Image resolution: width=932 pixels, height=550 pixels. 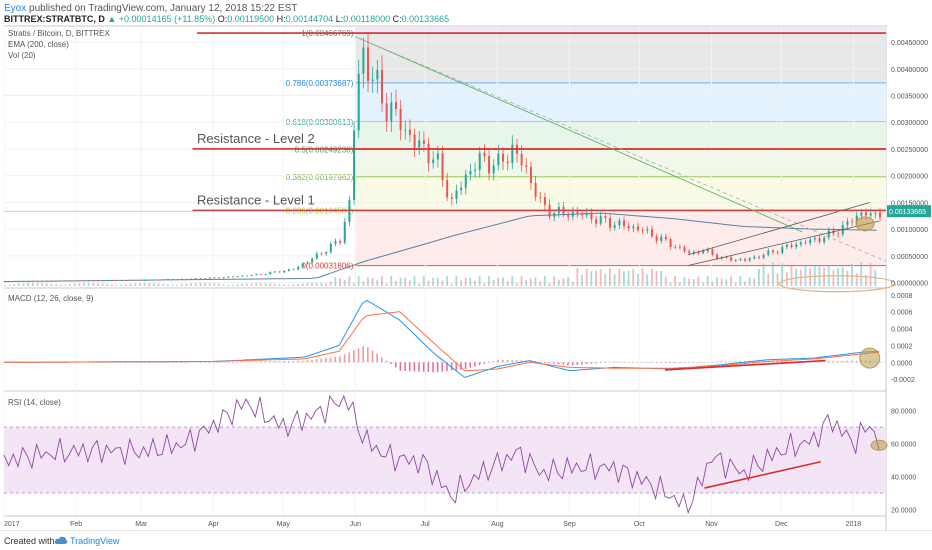 I want to click on time-tick-label: Feb, so click(x=76, y=524).